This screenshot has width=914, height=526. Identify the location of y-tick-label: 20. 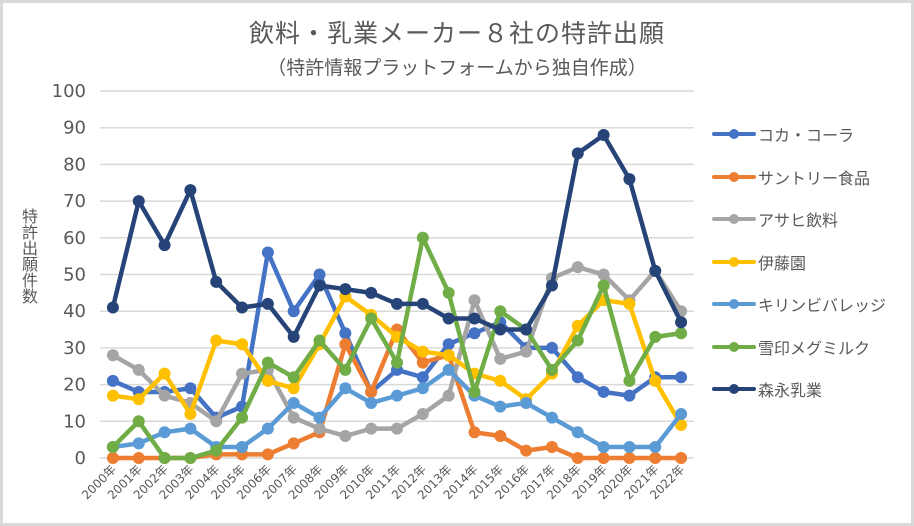
(74, 385).